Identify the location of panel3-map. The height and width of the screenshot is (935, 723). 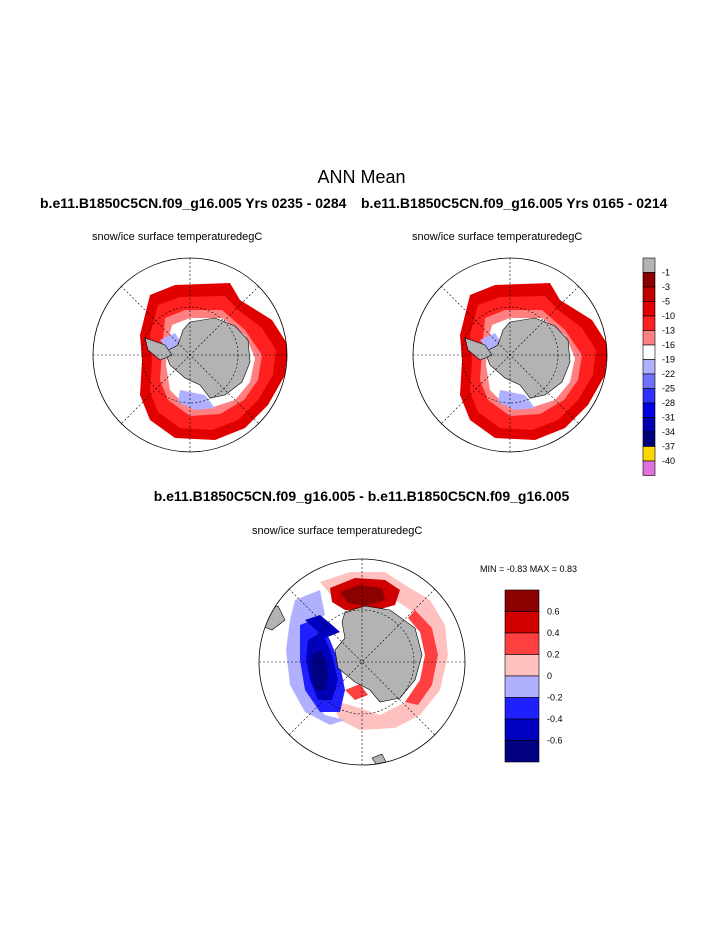
(362, 662).